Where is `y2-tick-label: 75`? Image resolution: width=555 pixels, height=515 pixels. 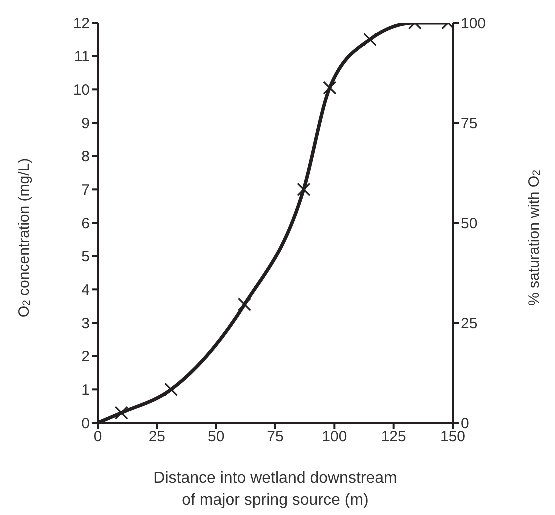
y2-tick-label: 75 is located at coordinates (469, 123).